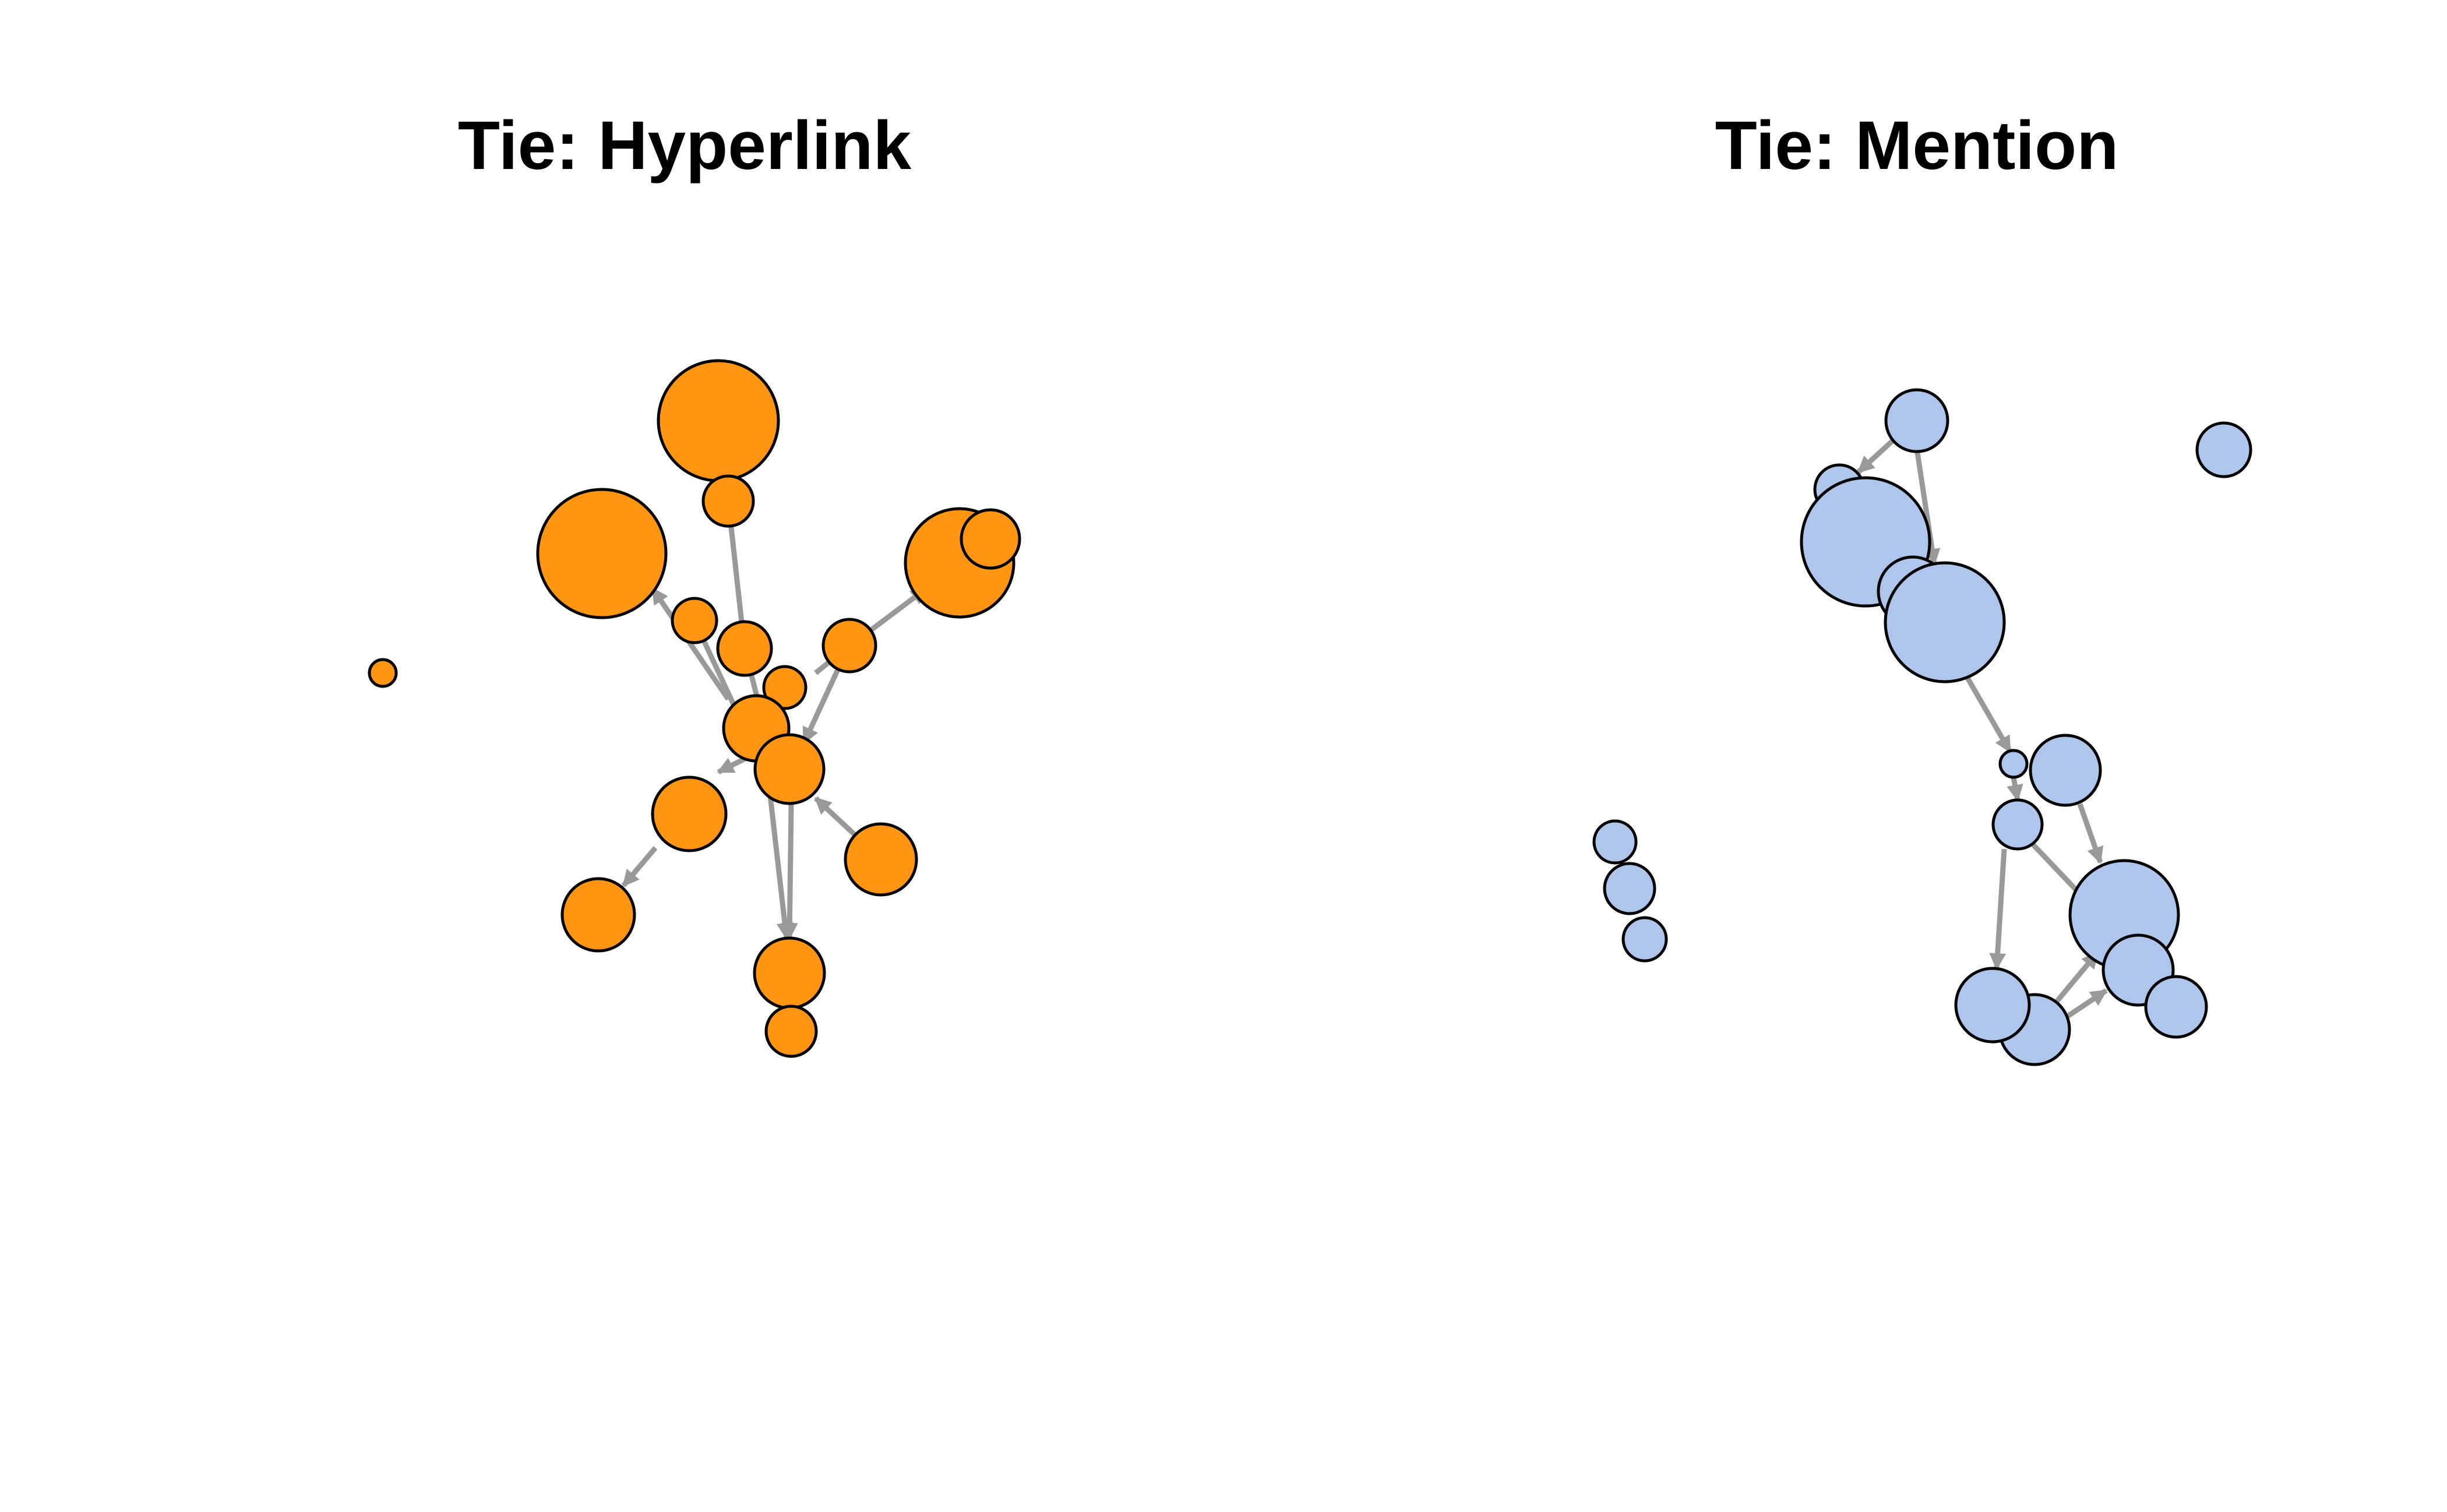 The image size is (2447, 1512). What do you see at coordinates (1917, 145) in the screenshot?
I see `panel-title-mention: Tie: Mention` at bounding box center [1917, 145].